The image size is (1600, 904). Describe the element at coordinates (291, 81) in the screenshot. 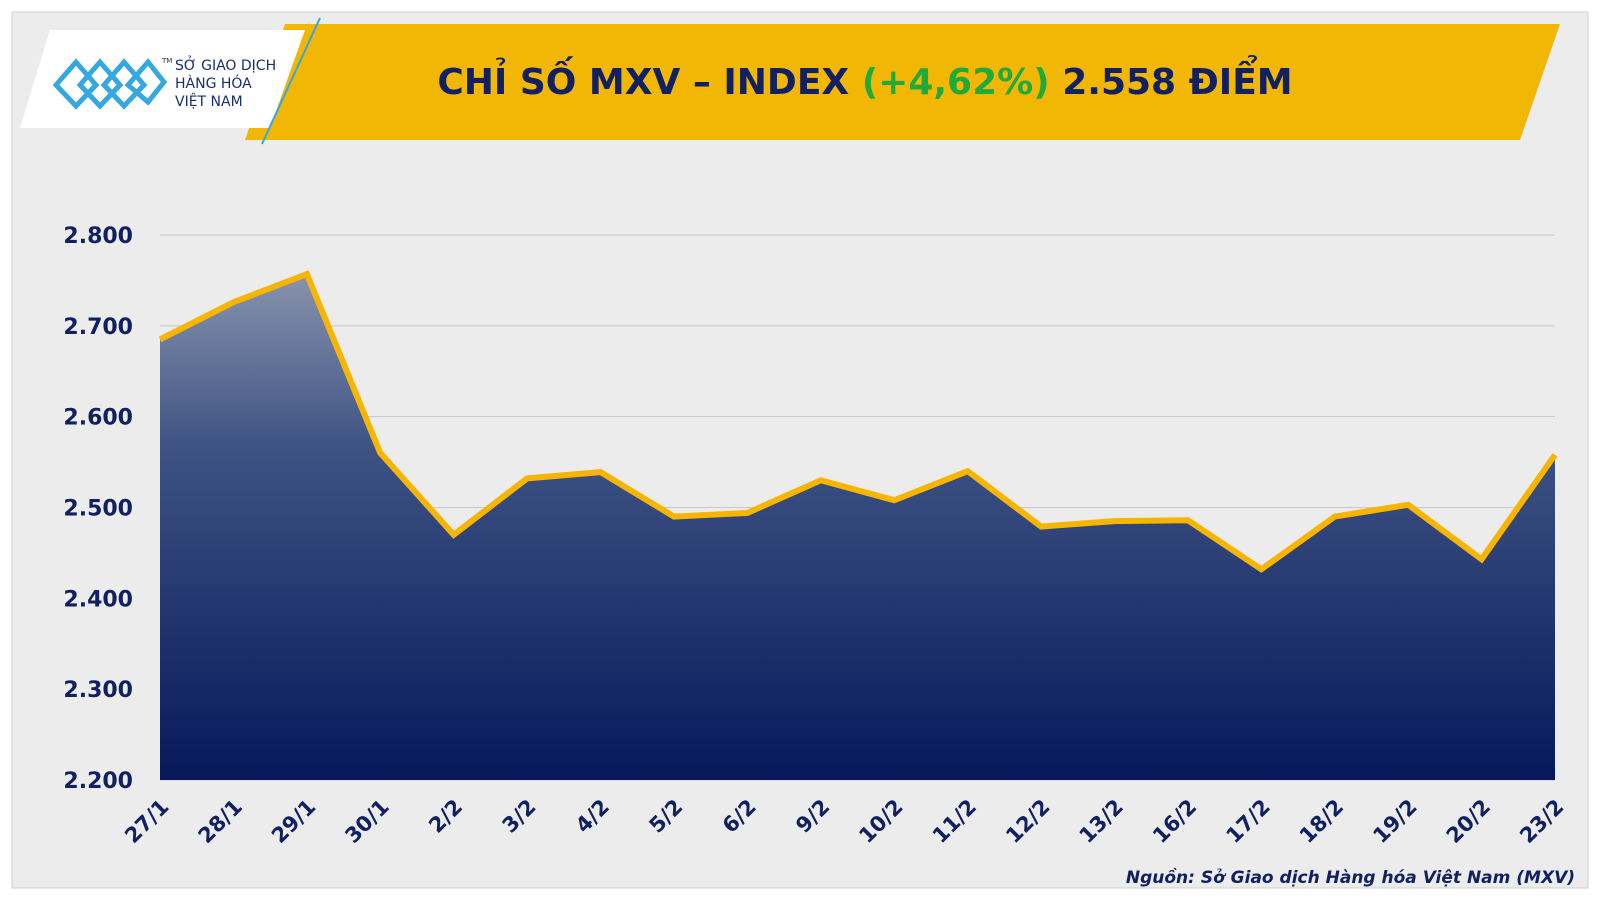

I see `logo-accent` at that location.